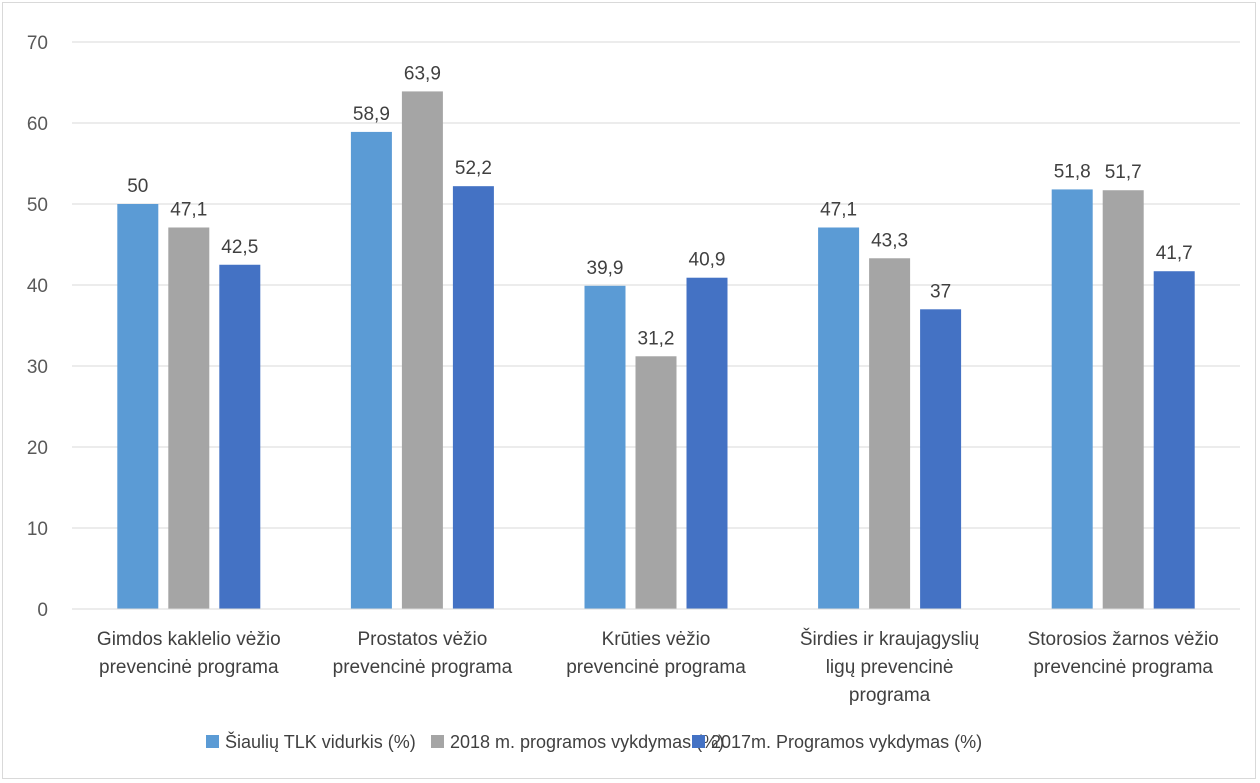 The image size is (1260, 783). I want to click on data-label: 63,9, so click(422, 73).